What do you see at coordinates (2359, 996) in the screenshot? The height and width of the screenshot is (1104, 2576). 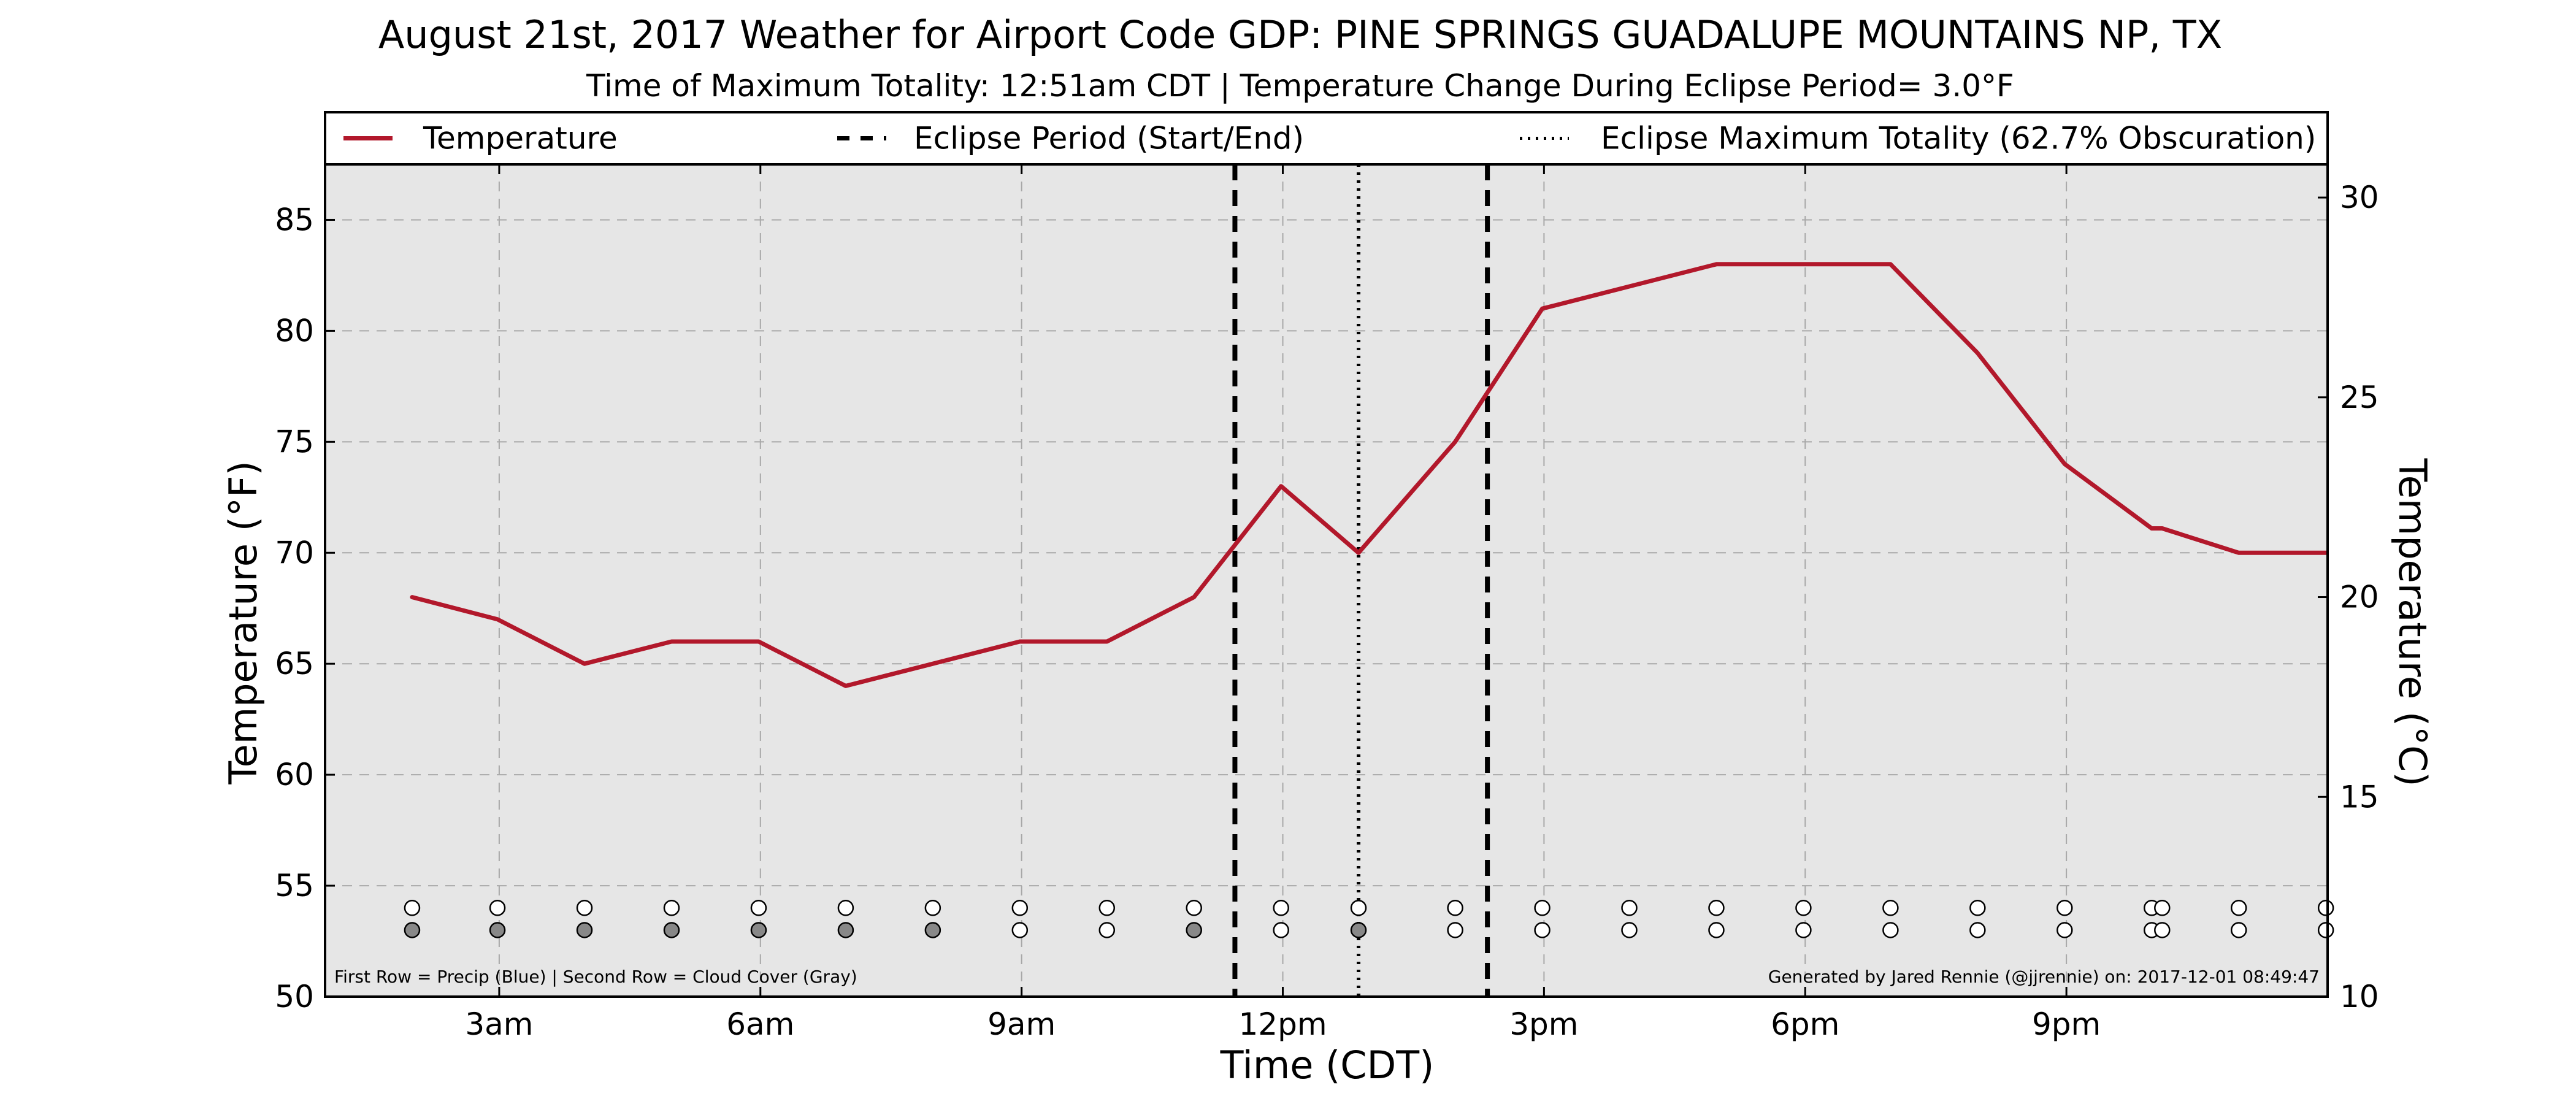 I see `y2-tick-label: 10` at bounding box center [2359, 996].